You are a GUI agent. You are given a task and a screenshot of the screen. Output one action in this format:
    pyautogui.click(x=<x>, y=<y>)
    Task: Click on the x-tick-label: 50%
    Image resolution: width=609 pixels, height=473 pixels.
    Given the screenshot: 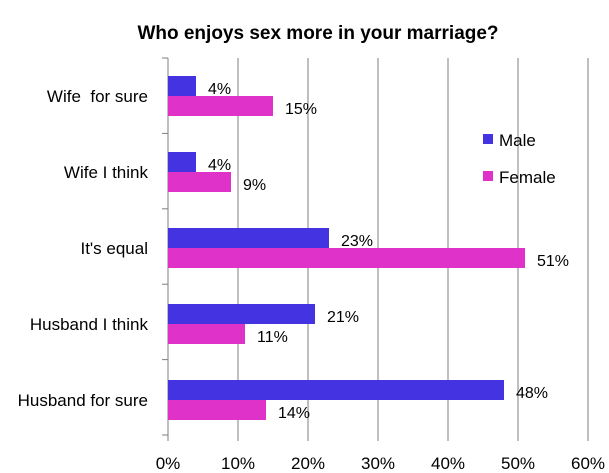 What is the action you would take?
    pyautogui.click(x=518, y=463)
    